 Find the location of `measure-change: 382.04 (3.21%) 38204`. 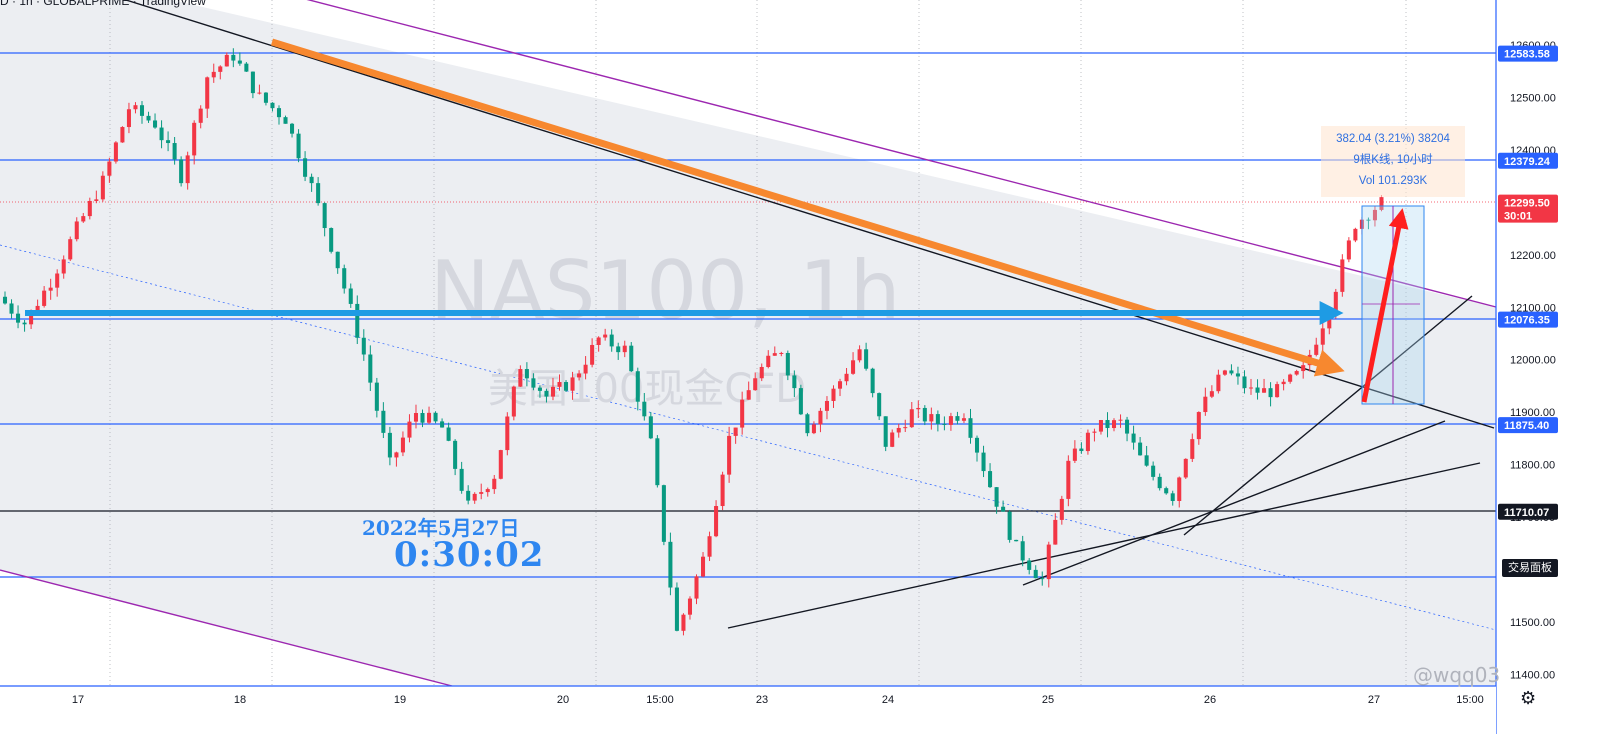

measure-change: 382.04 (3.21%) 38204 is located at coordinates (1393, 139).